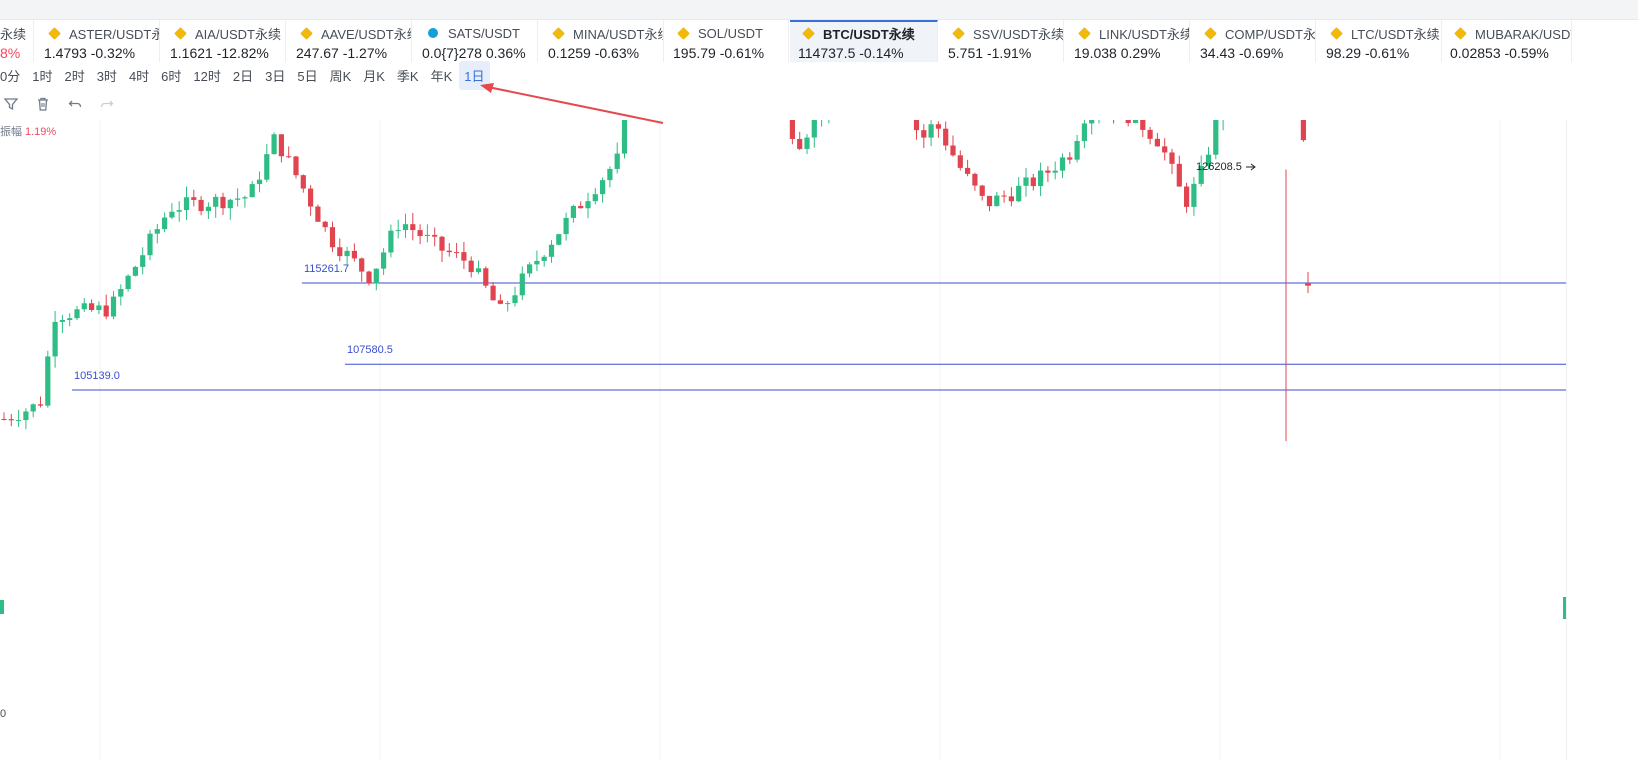 This screenshot has width=1638, height=775. I want to click on interval-0: 0分, so click(10, 76).